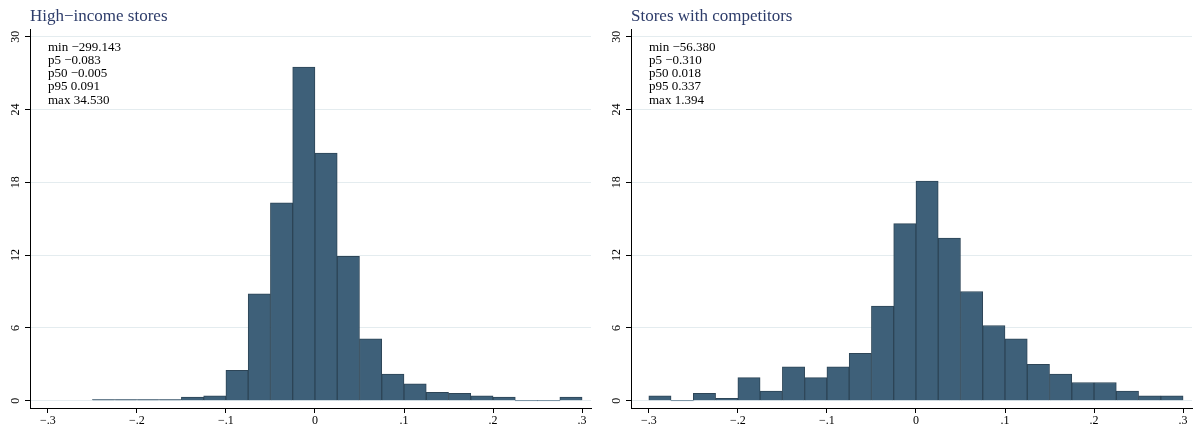 This screenshot has width=1202, height=426. I want to click on chart-title: High−income stores, so click(99, 15).